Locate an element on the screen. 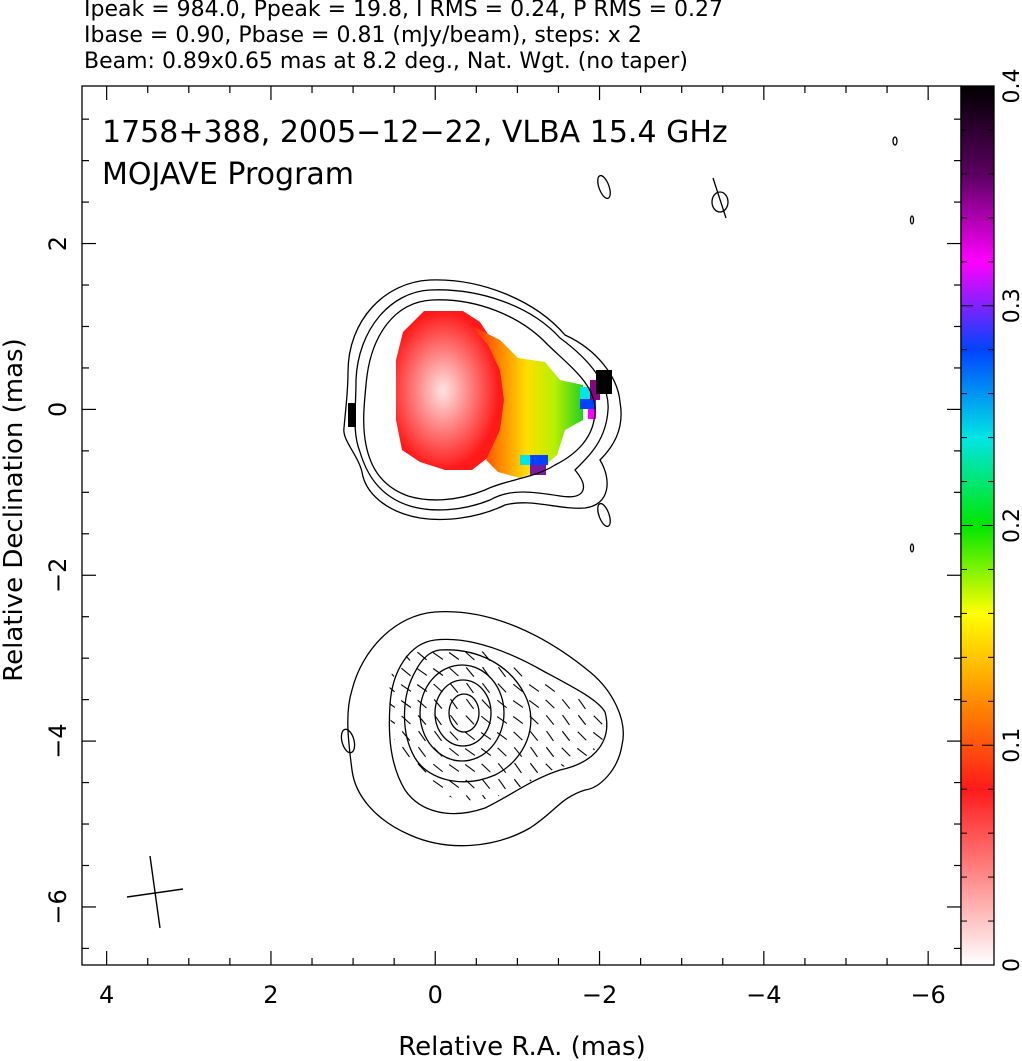 This screenshot has height=1061, width=1022. fpol-core-region is located at coordinates (452, 390).